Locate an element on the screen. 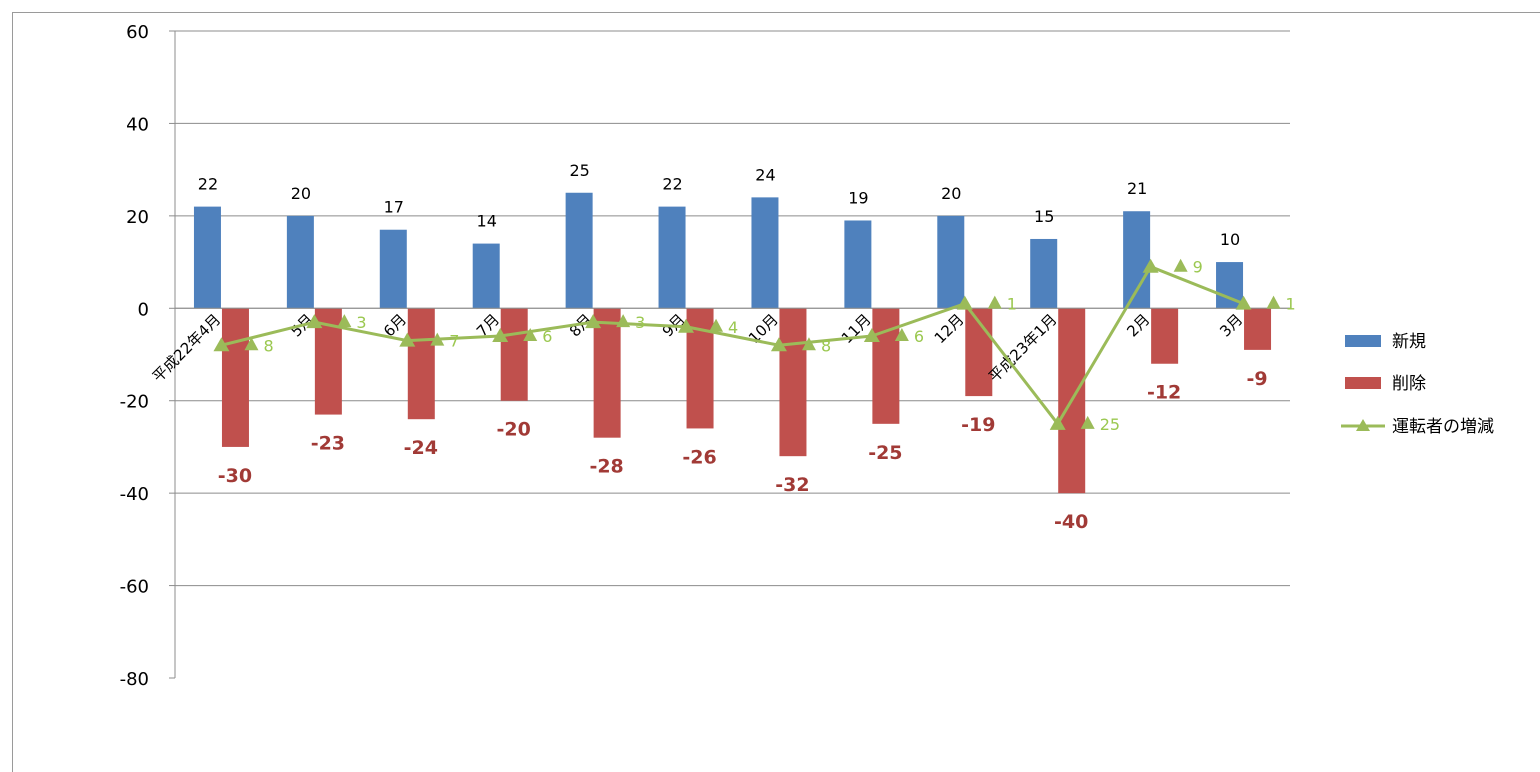 The image size is (1540, 772). x-tick-label: 12月 is located at coordinates (949, 328).